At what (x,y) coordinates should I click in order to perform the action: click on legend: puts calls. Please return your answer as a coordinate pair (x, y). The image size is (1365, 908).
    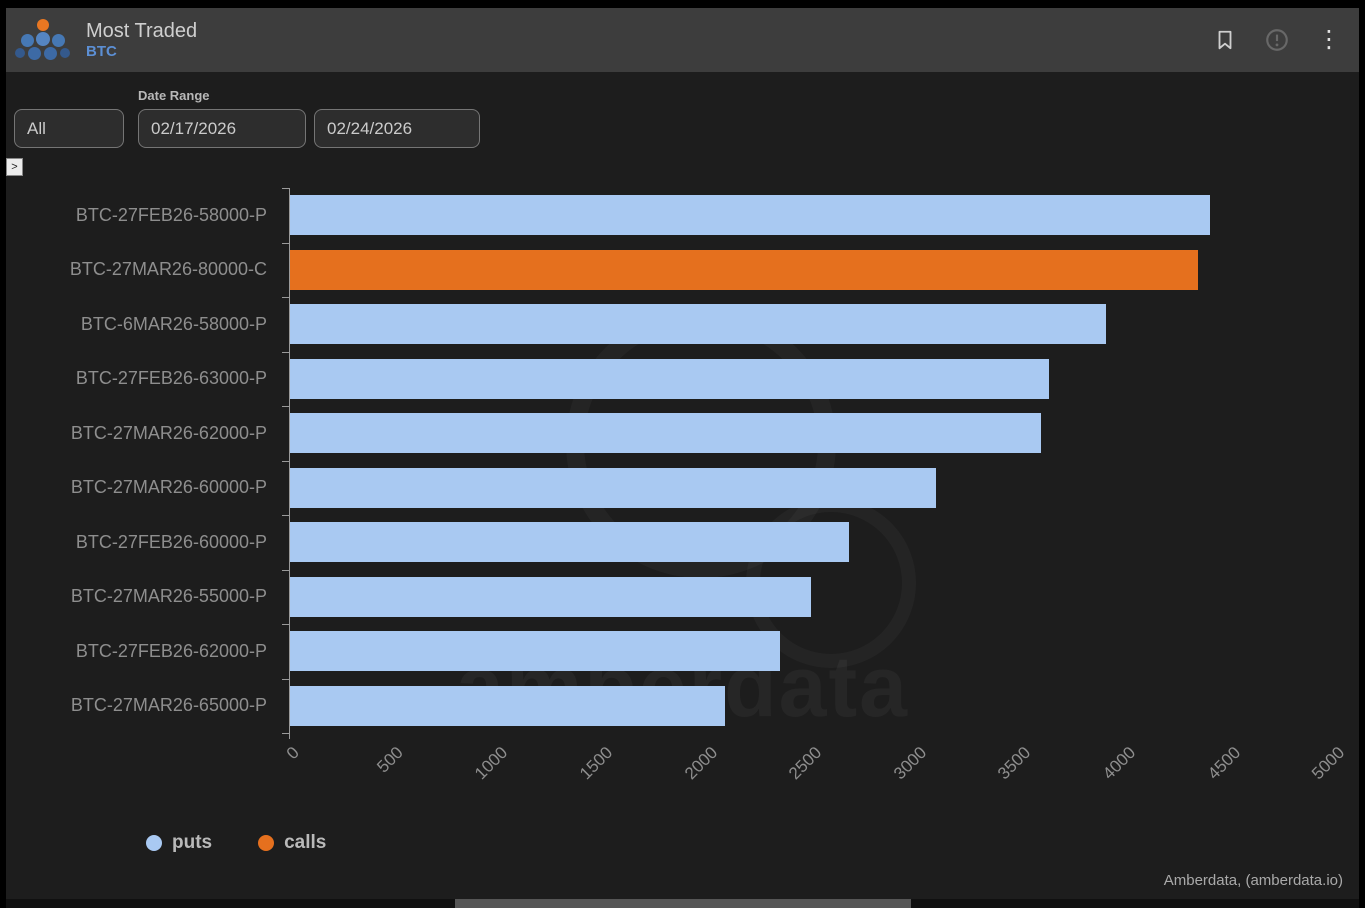
    Looking at the image, I should click on (236, 843).